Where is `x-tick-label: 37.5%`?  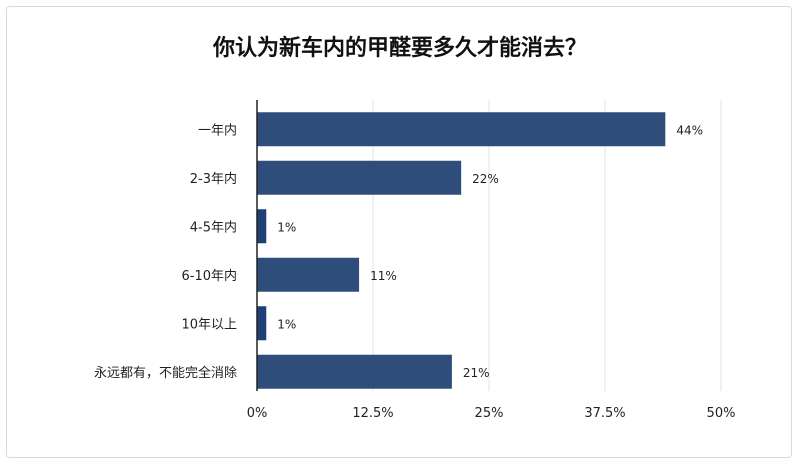
x-tick-label: 37.5% is located at coordinates (604, 413).